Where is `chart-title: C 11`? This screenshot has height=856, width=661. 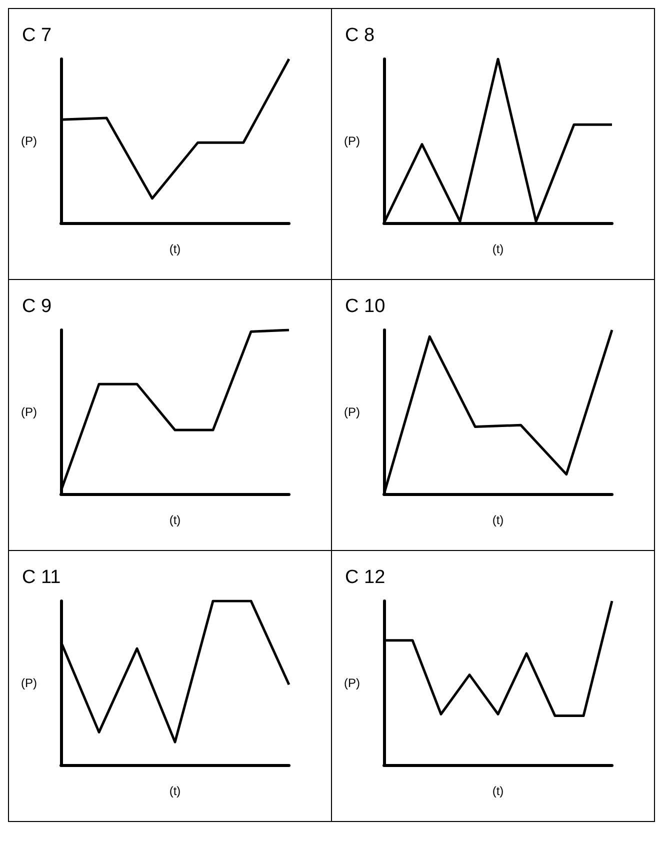 chart-title: C 11 is located at coordinates (41, 577).